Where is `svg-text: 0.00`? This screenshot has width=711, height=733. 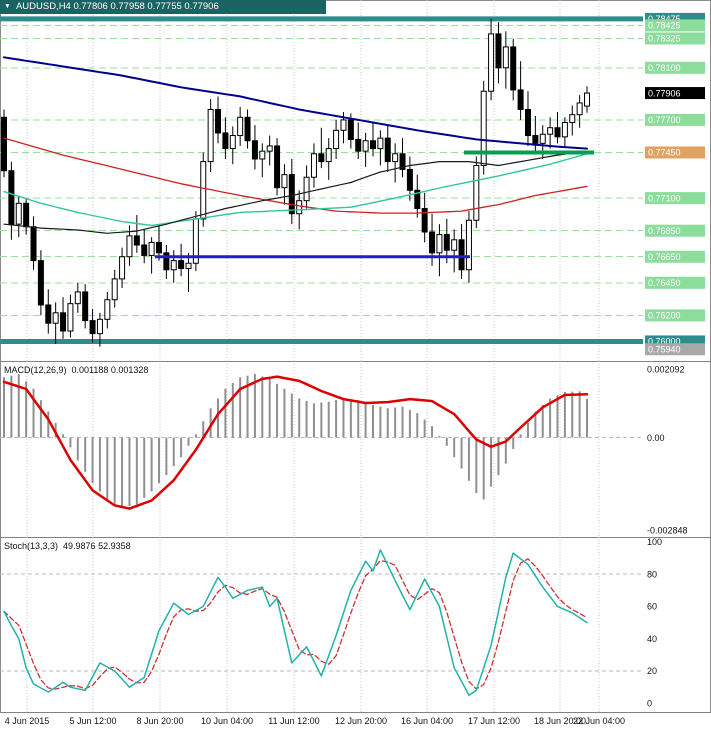 svg-text: 0.00 is located at coordinates (656, 438).